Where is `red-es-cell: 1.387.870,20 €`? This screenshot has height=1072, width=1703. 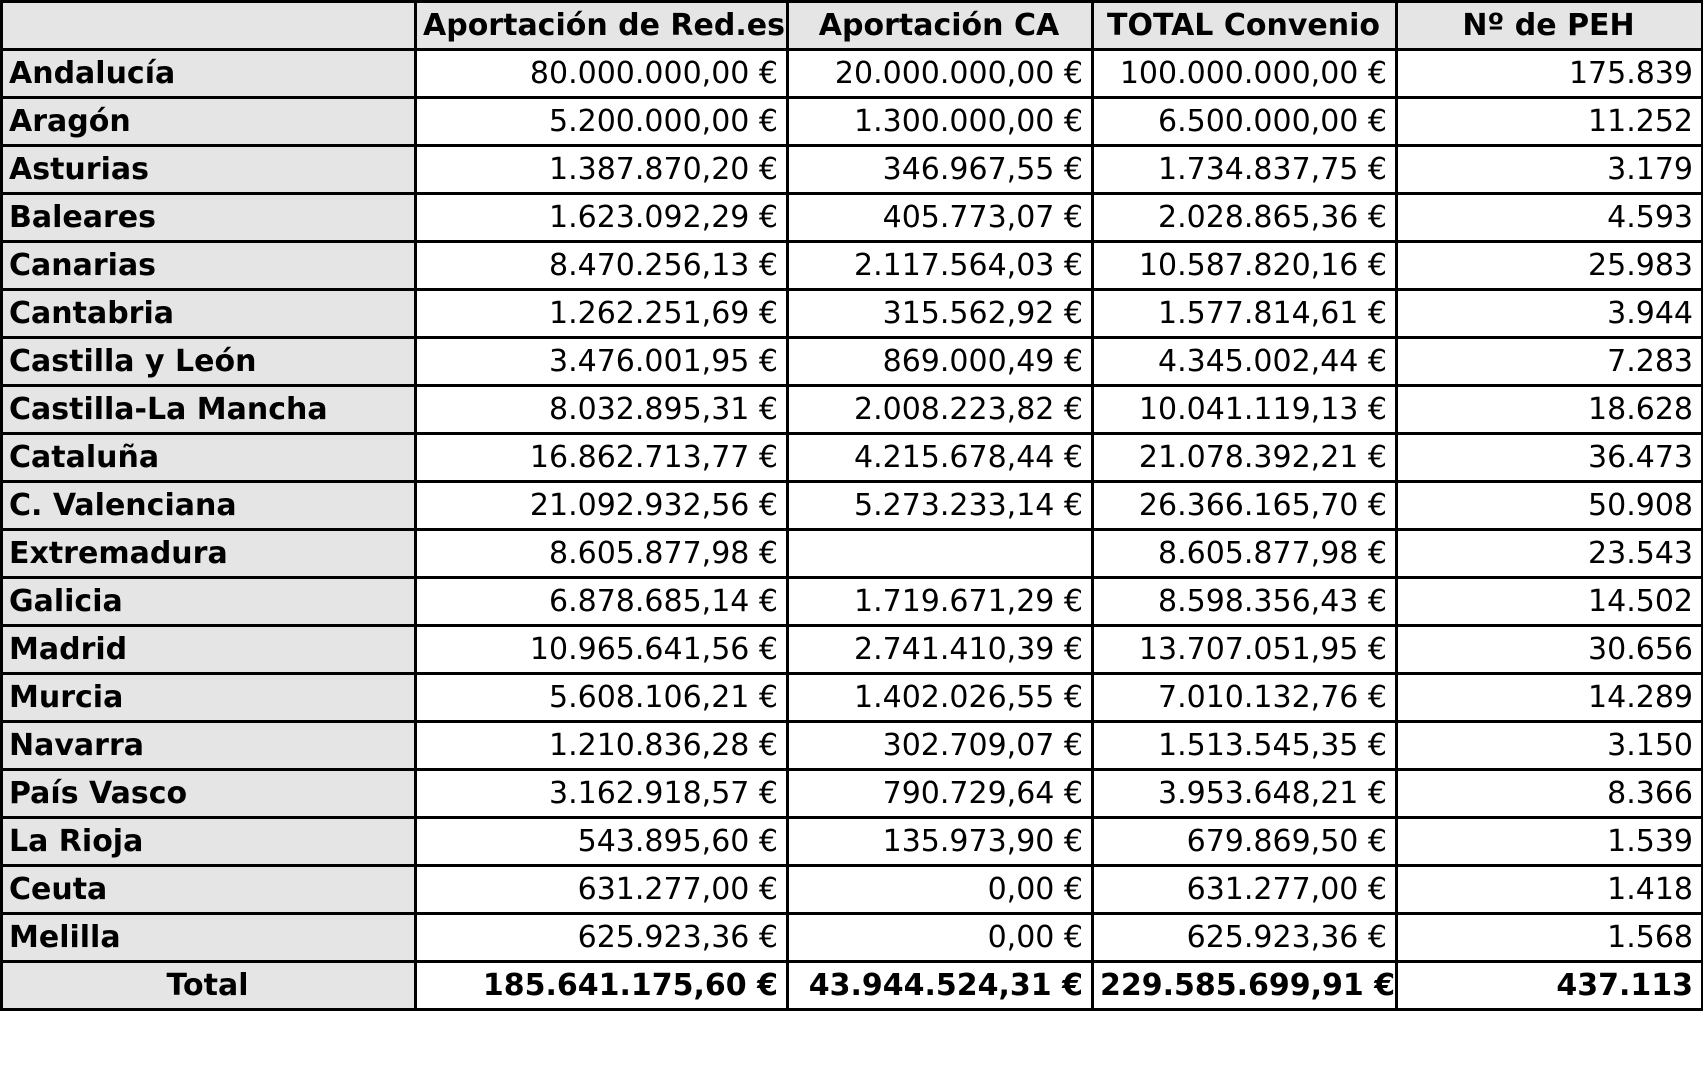
red-es-cell: 1.387.870,20 € is located at coordinates (601, 169).